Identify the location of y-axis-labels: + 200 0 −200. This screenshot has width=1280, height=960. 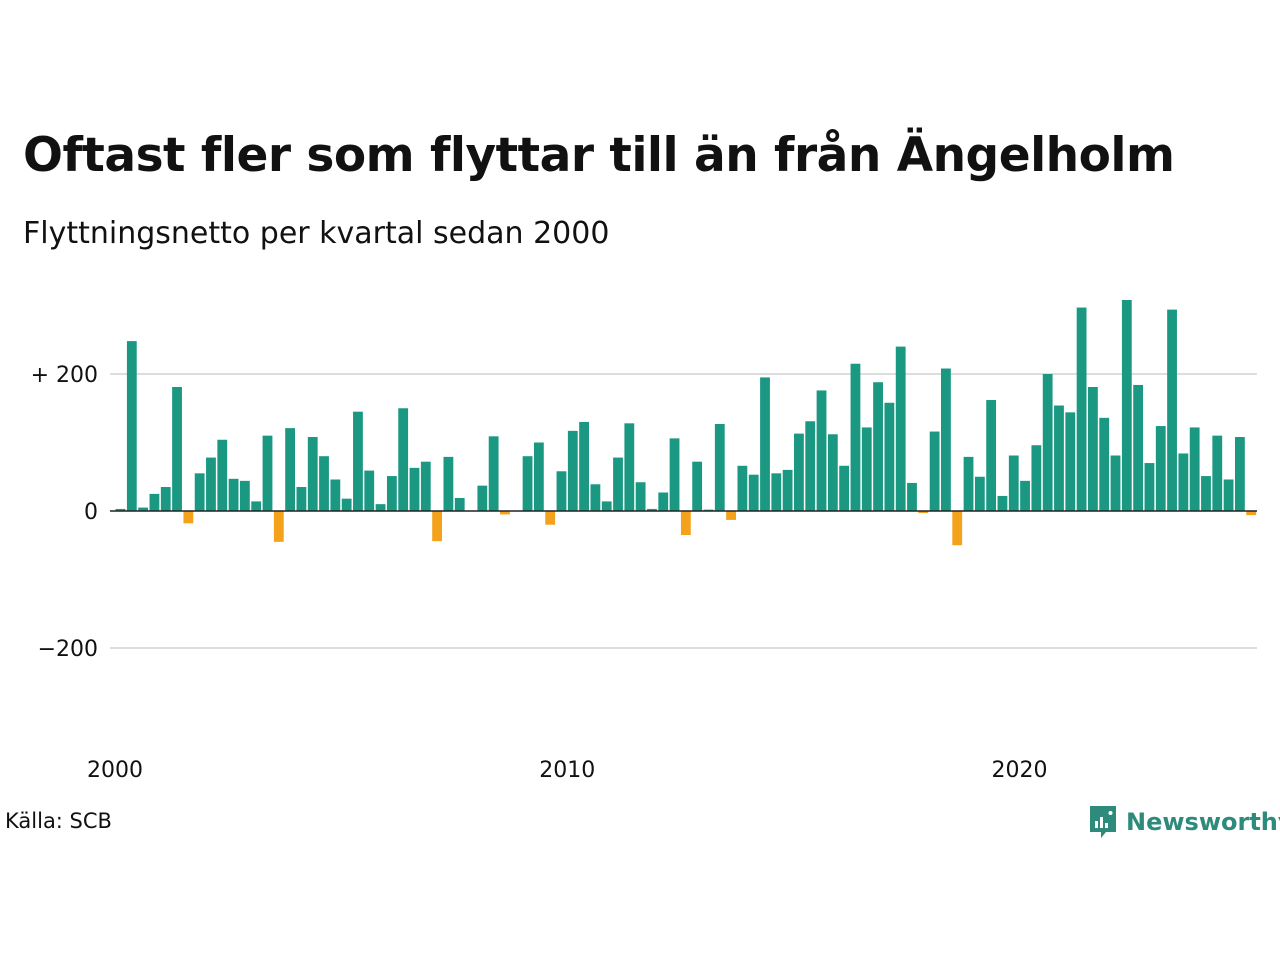
(64, 512).